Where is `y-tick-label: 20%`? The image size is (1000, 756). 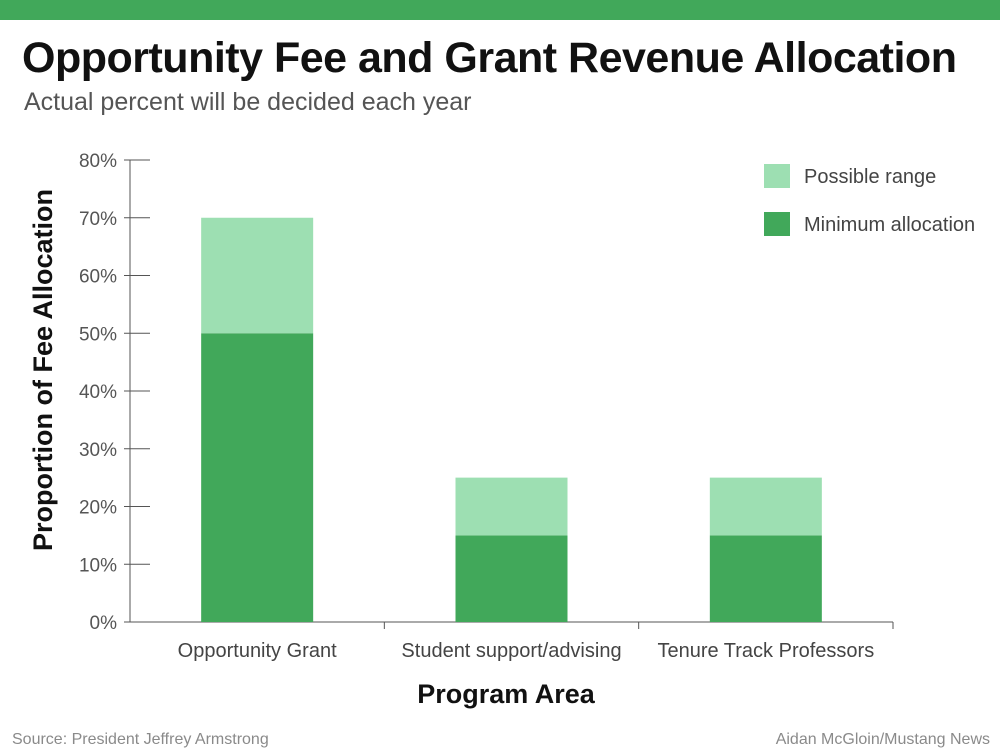 y-tick-label: 20% is located at coordinates (98, 508).